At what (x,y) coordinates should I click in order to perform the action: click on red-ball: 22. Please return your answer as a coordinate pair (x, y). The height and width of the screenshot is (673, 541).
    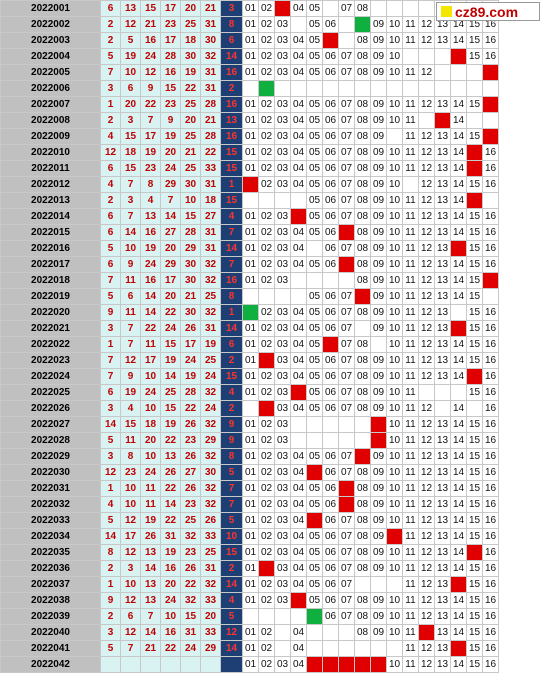
    Looking at the image, I should click on (170, 312).